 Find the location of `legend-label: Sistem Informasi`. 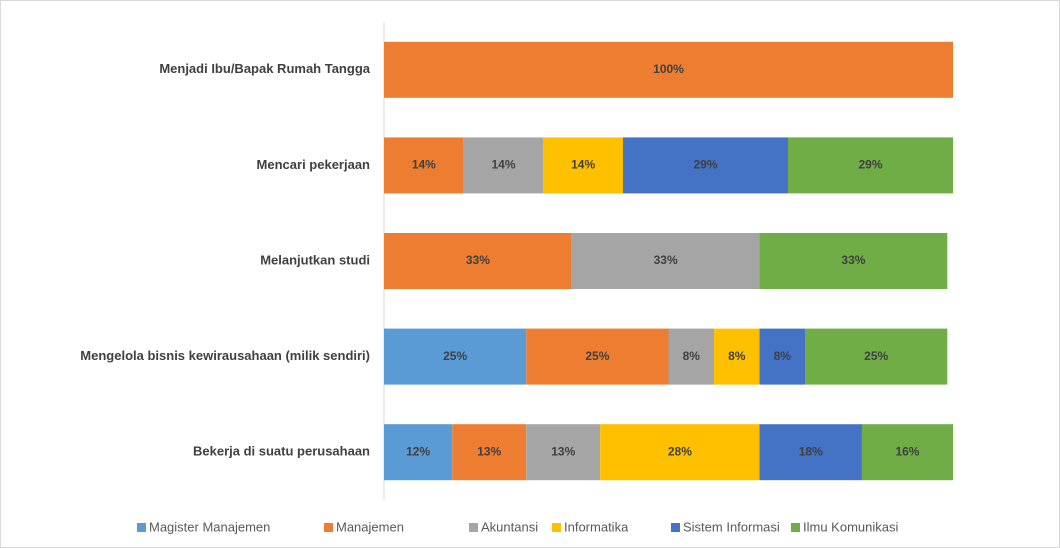

legend-label: Sistem Informasi is located at coordinates (731, 526).